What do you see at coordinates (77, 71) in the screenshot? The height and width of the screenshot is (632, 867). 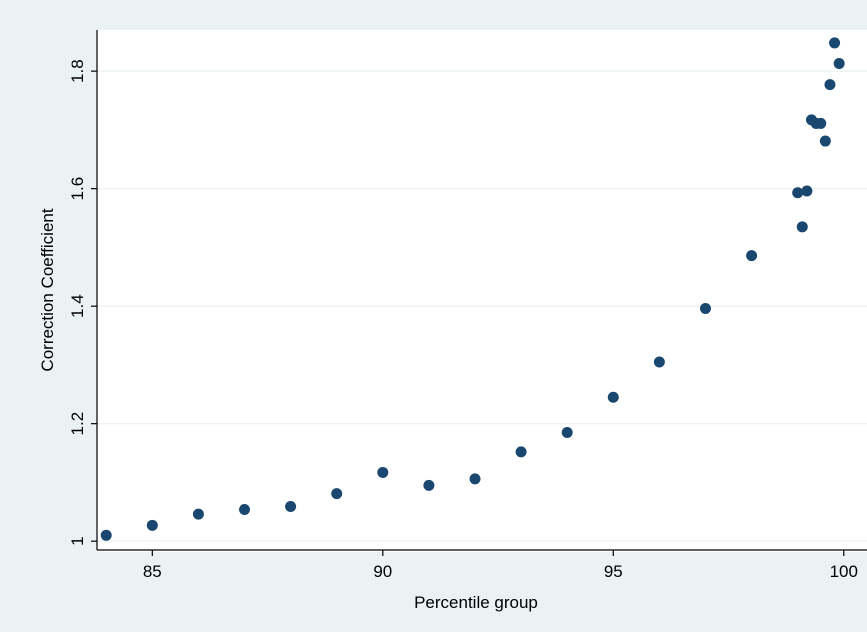 I see `y-tick-label: 1.8` at bounding box center [77, 71].